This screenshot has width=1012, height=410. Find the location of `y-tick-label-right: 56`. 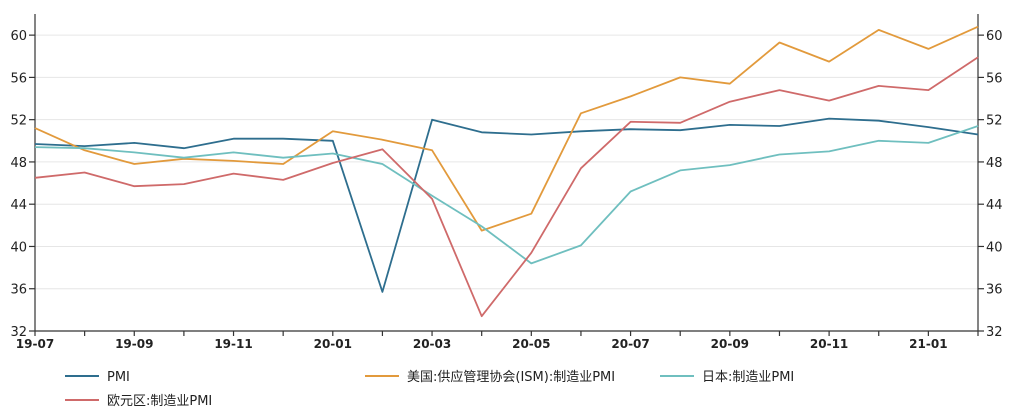

y-tick-label-right: 56 is located at coordinates (994, 78).